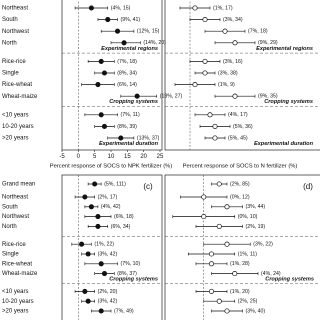  What do you see at coordinates (15, 9) in the screenshot?
I see `row-name: Northeast` at bounding box center [15, 9].